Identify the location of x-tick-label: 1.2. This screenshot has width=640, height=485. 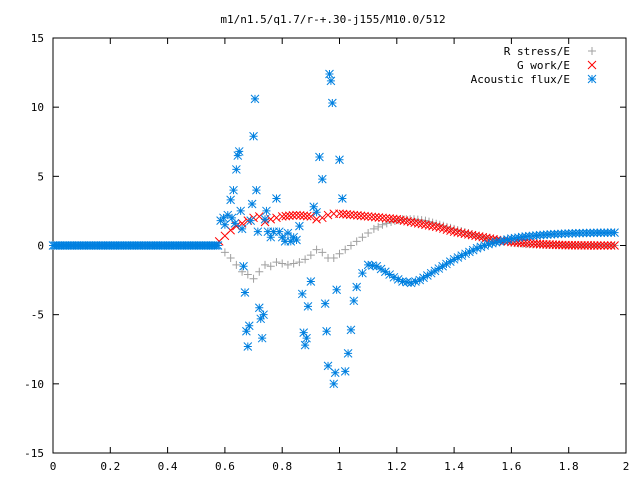
(397, 466).